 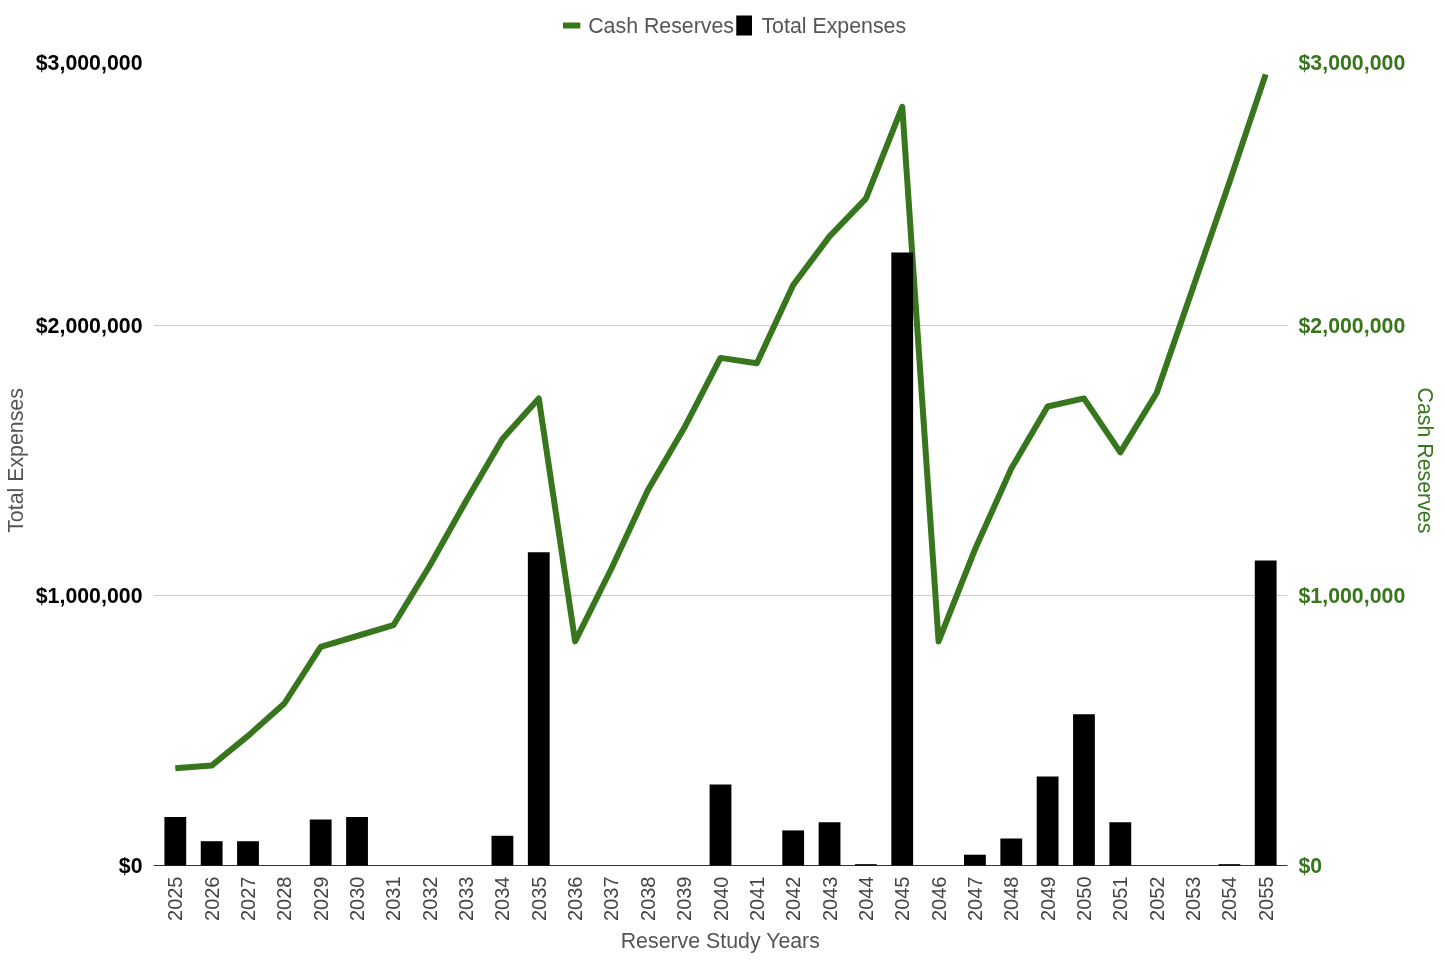 I want to click on x-tick-label: 2047, so click(x=974, y=898).